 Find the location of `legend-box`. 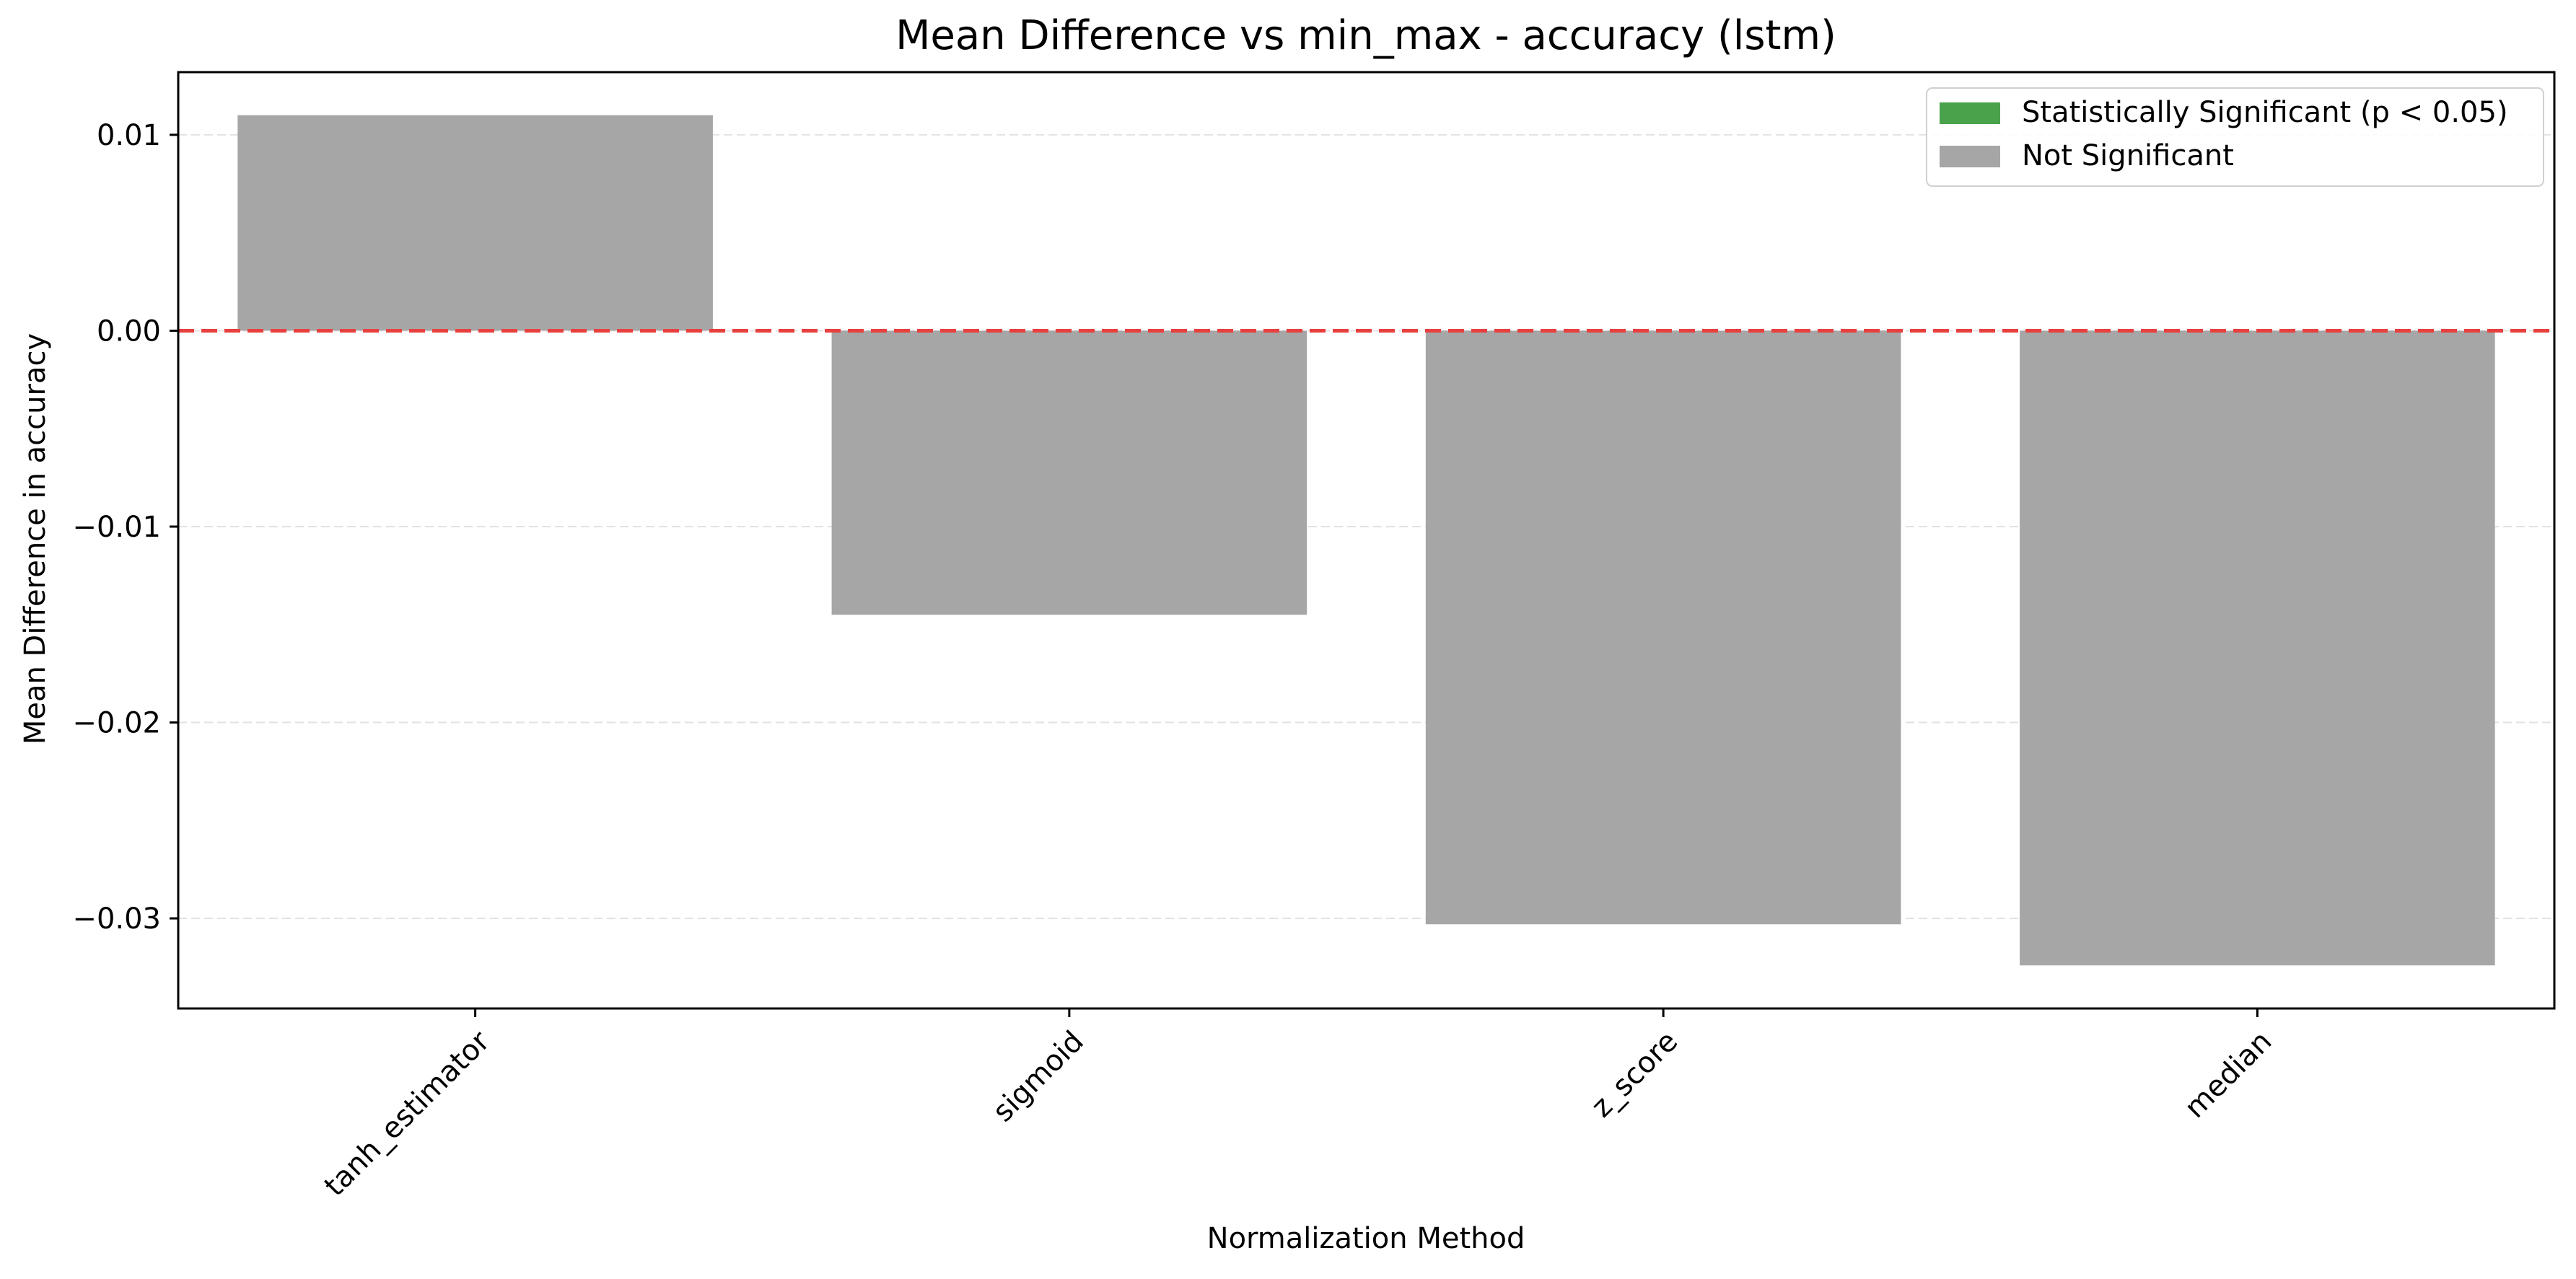

legend-box is located at coordinates (2235, 137).